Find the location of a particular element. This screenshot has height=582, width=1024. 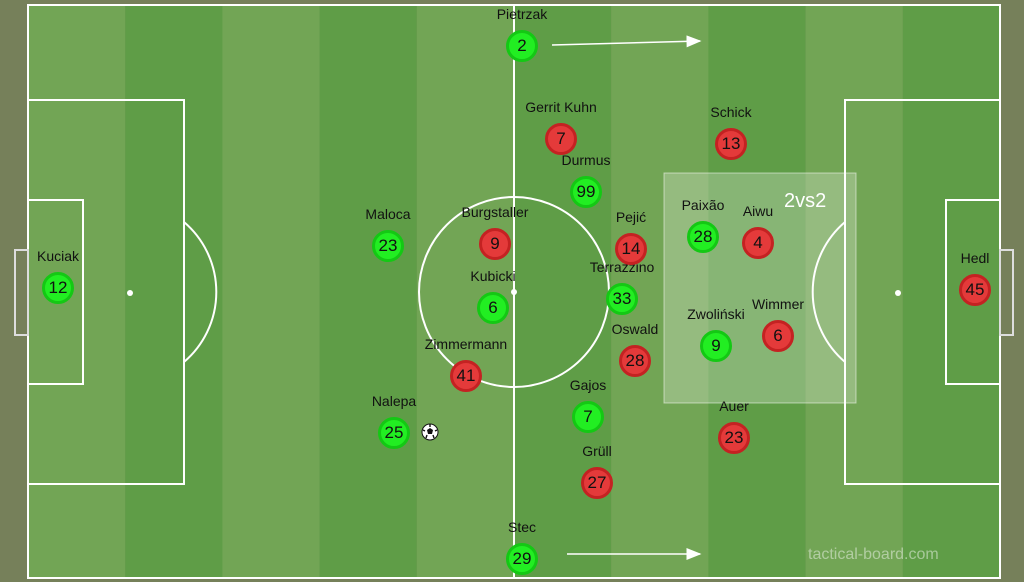

player-name: Maloca is located at coordinates (388, 214).